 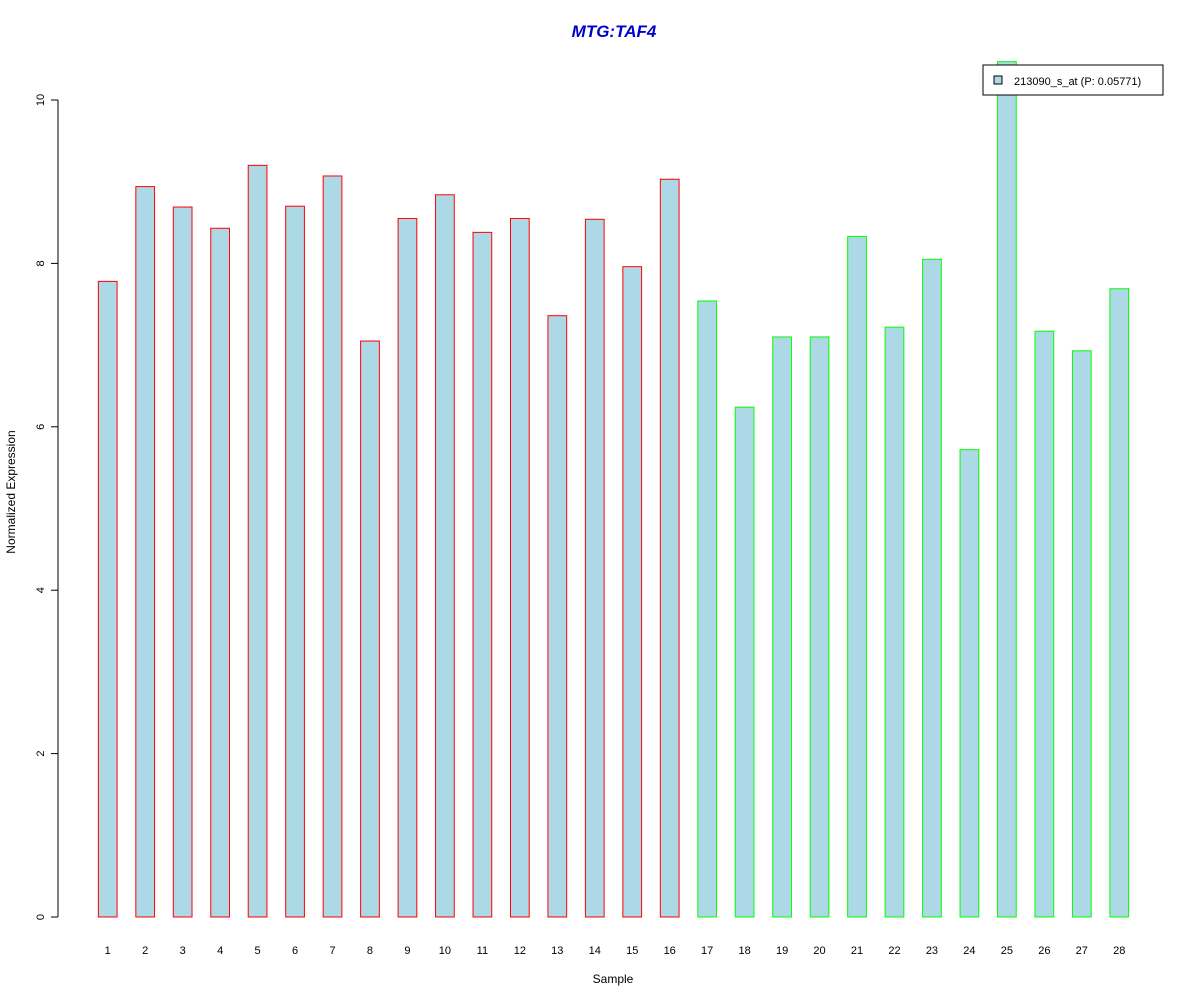 I want to click on legend-entry: 213090_s_at (P: 0.05771), so click(x=1077, y=82).